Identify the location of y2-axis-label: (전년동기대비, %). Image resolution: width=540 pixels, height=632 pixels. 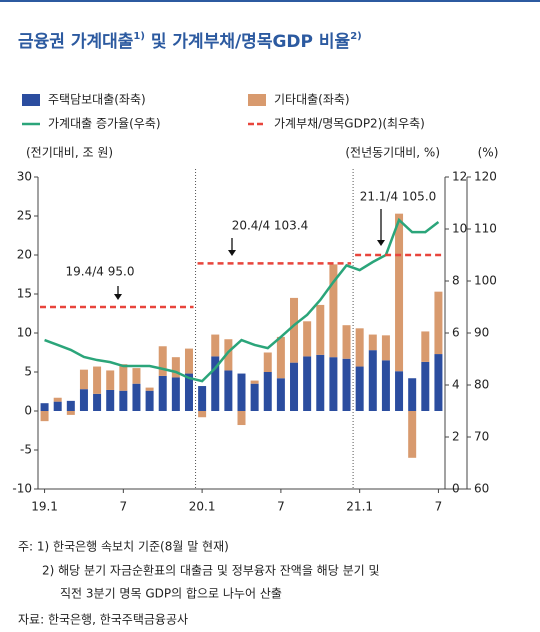
(392, 153).